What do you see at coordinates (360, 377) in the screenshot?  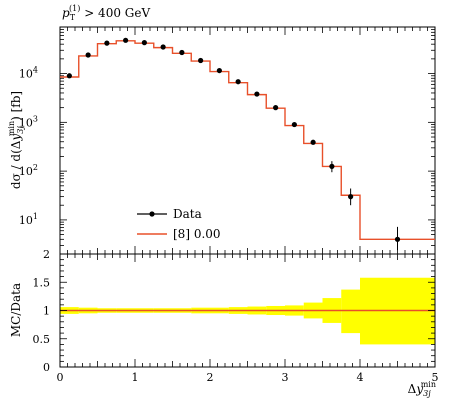 I see `ratio-x-tick-label: 4` at bounding box center [360, 377].